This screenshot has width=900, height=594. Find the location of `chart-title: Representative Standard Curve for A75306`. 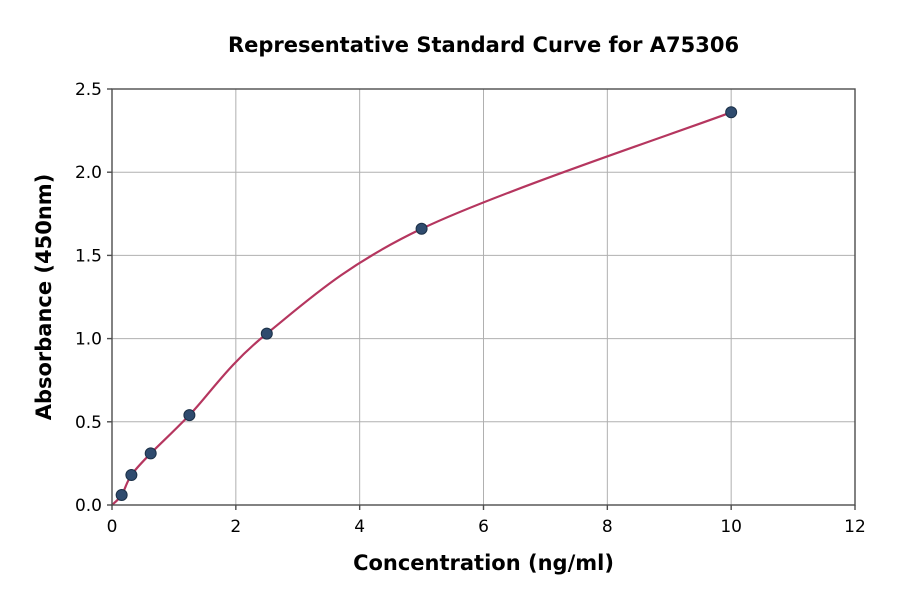

chart-title: Representative Standard Curve for A75306 is located at coordinates (483, 45).